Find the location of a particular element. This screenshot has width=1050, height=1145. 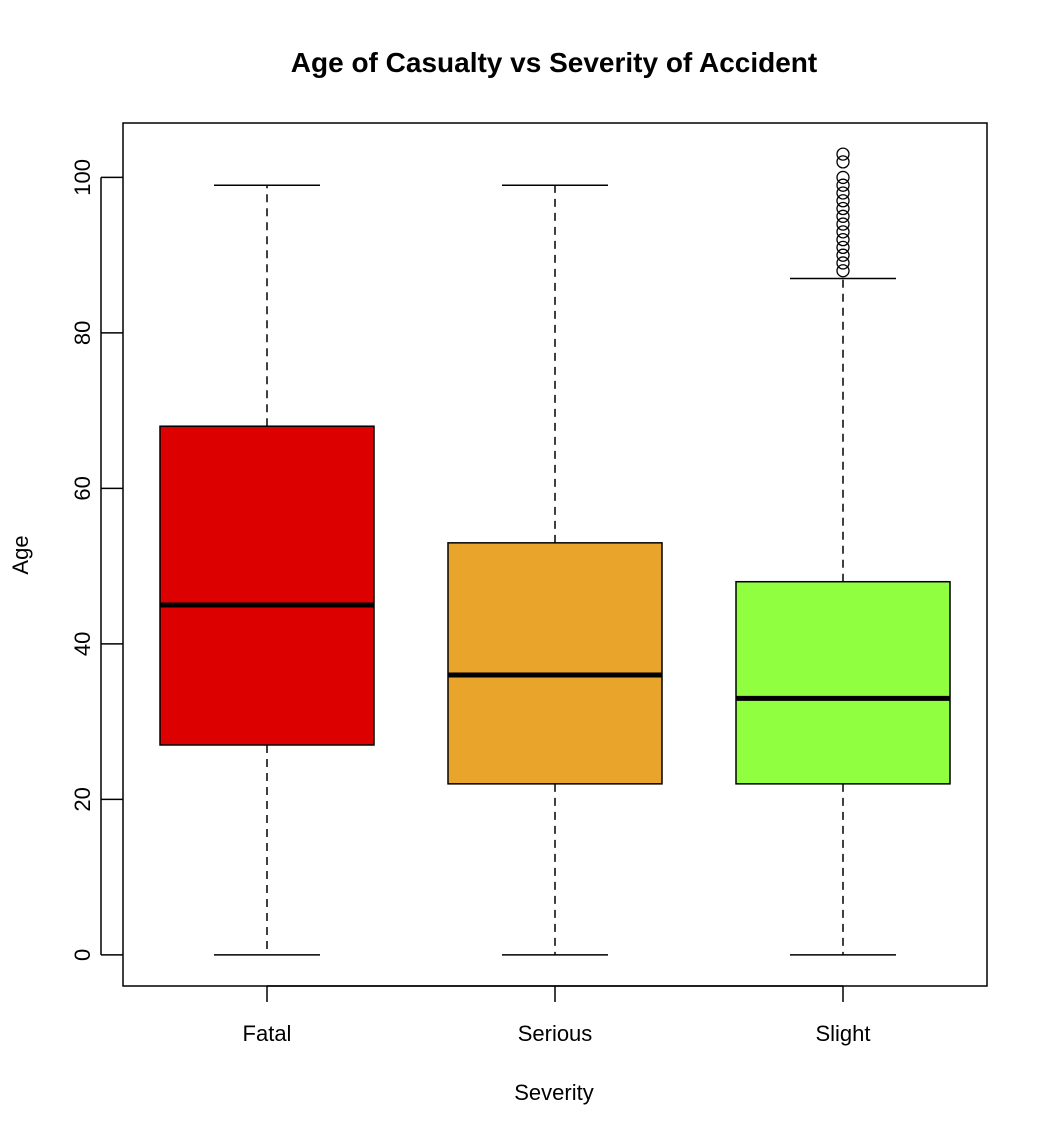

y-axis-label: Age is located at coordinates (20, 554).